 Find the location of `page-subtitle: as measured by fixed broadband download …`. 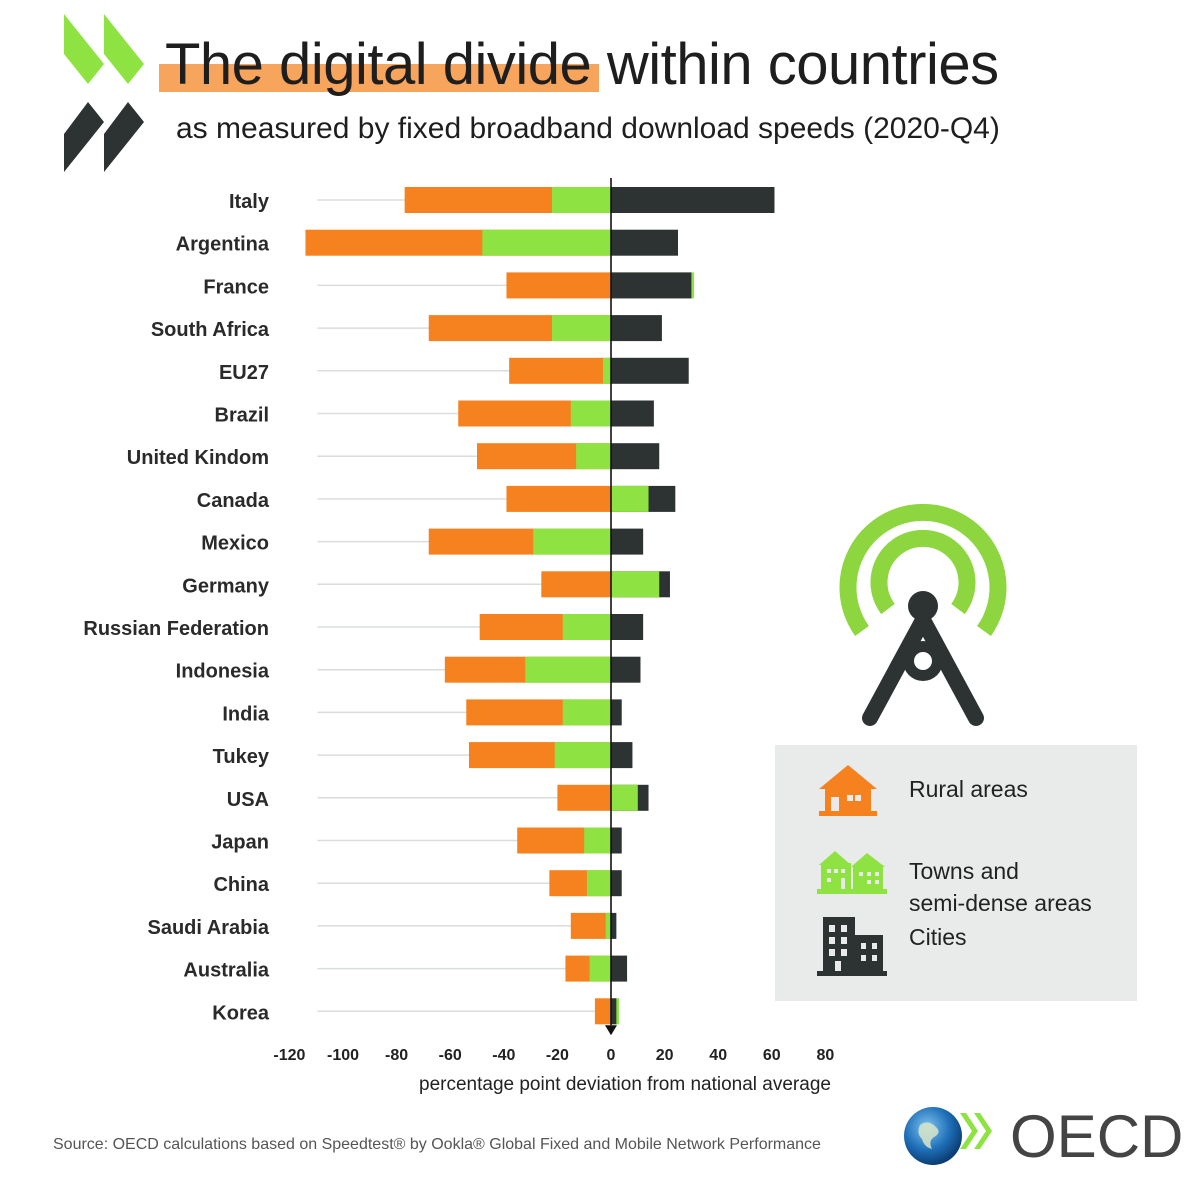

page-subtitle: as measured by fixed broadband download … is located at coordinates (588, 128).